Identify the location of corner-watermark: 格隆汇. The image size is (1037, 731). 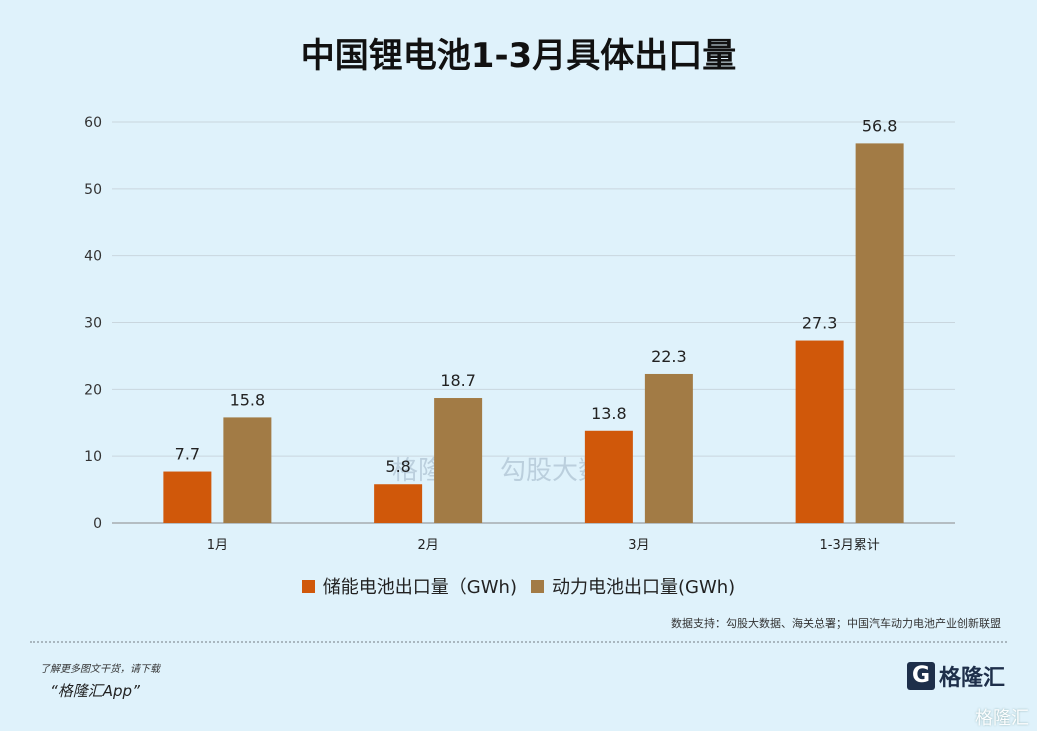
(1002, 718).